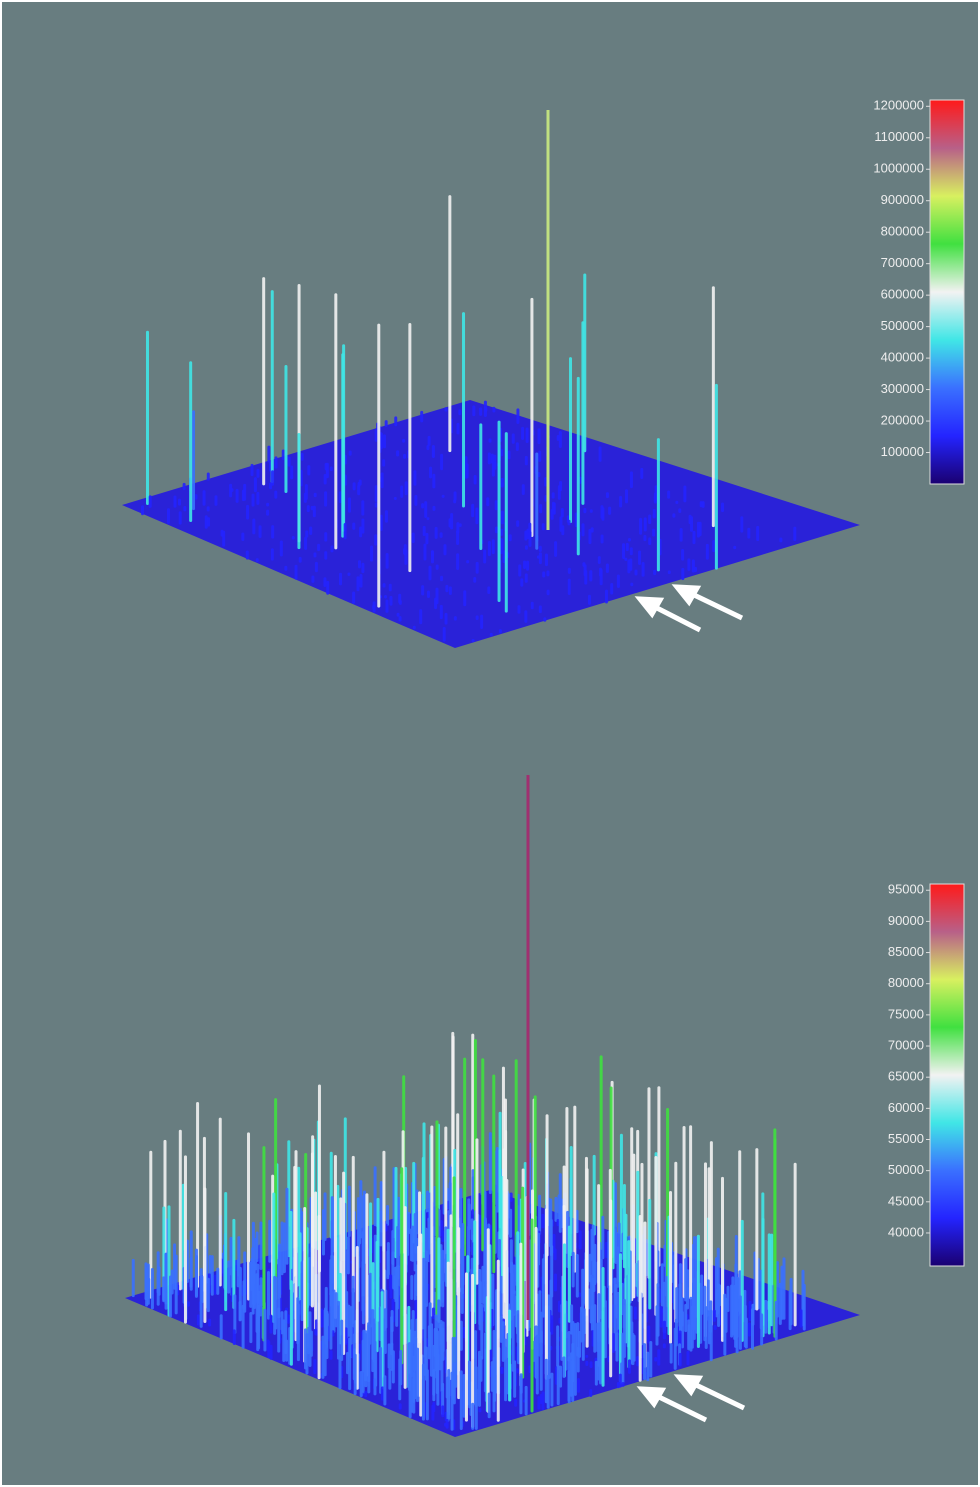 This screenshot has height=1487, width=980. Describe the element at coordinates (902, 199) in the screenshot. I see `colorbar-tick-label: 900000` at that location.